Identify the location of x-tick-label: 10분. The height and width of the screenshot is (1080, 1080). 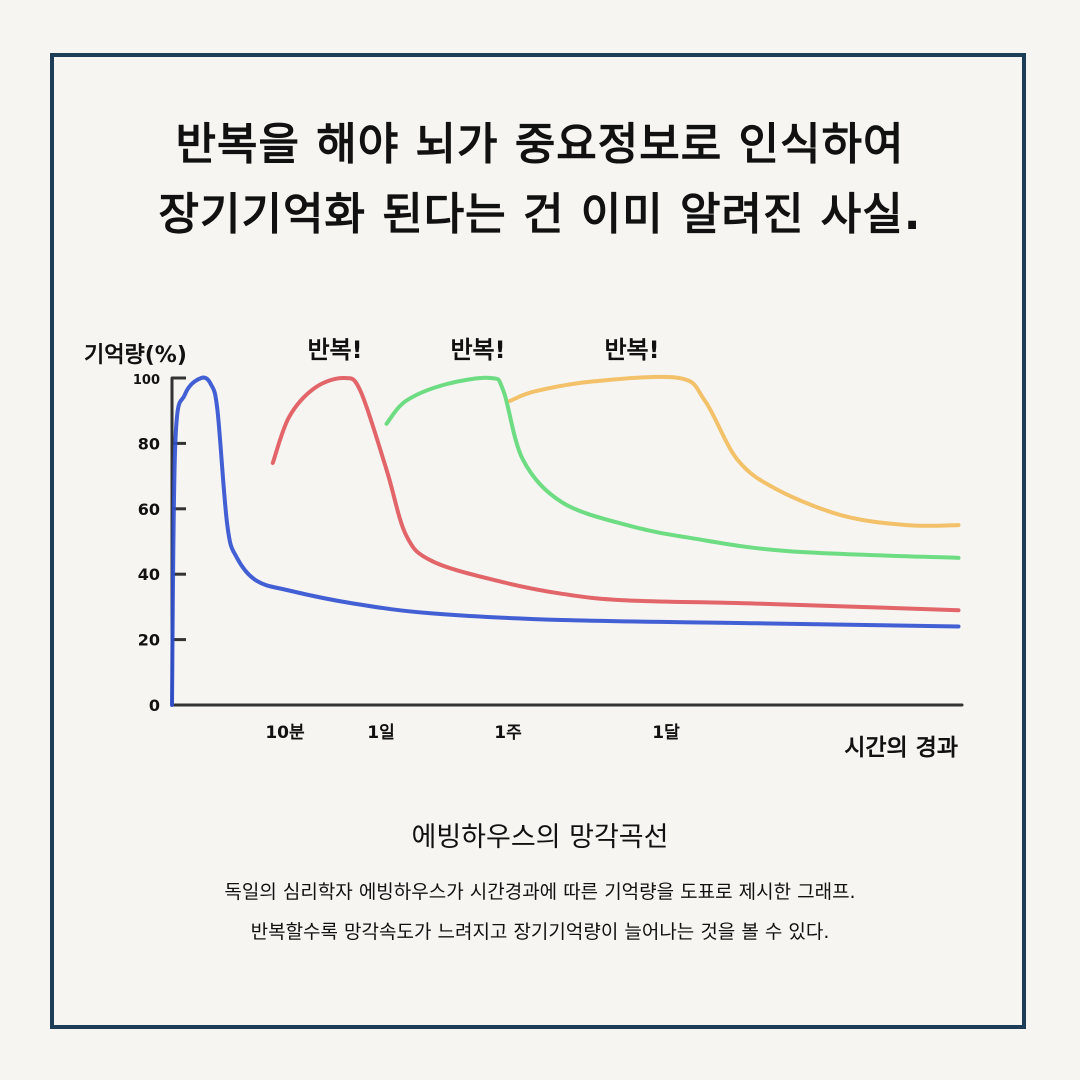
(285, 733).